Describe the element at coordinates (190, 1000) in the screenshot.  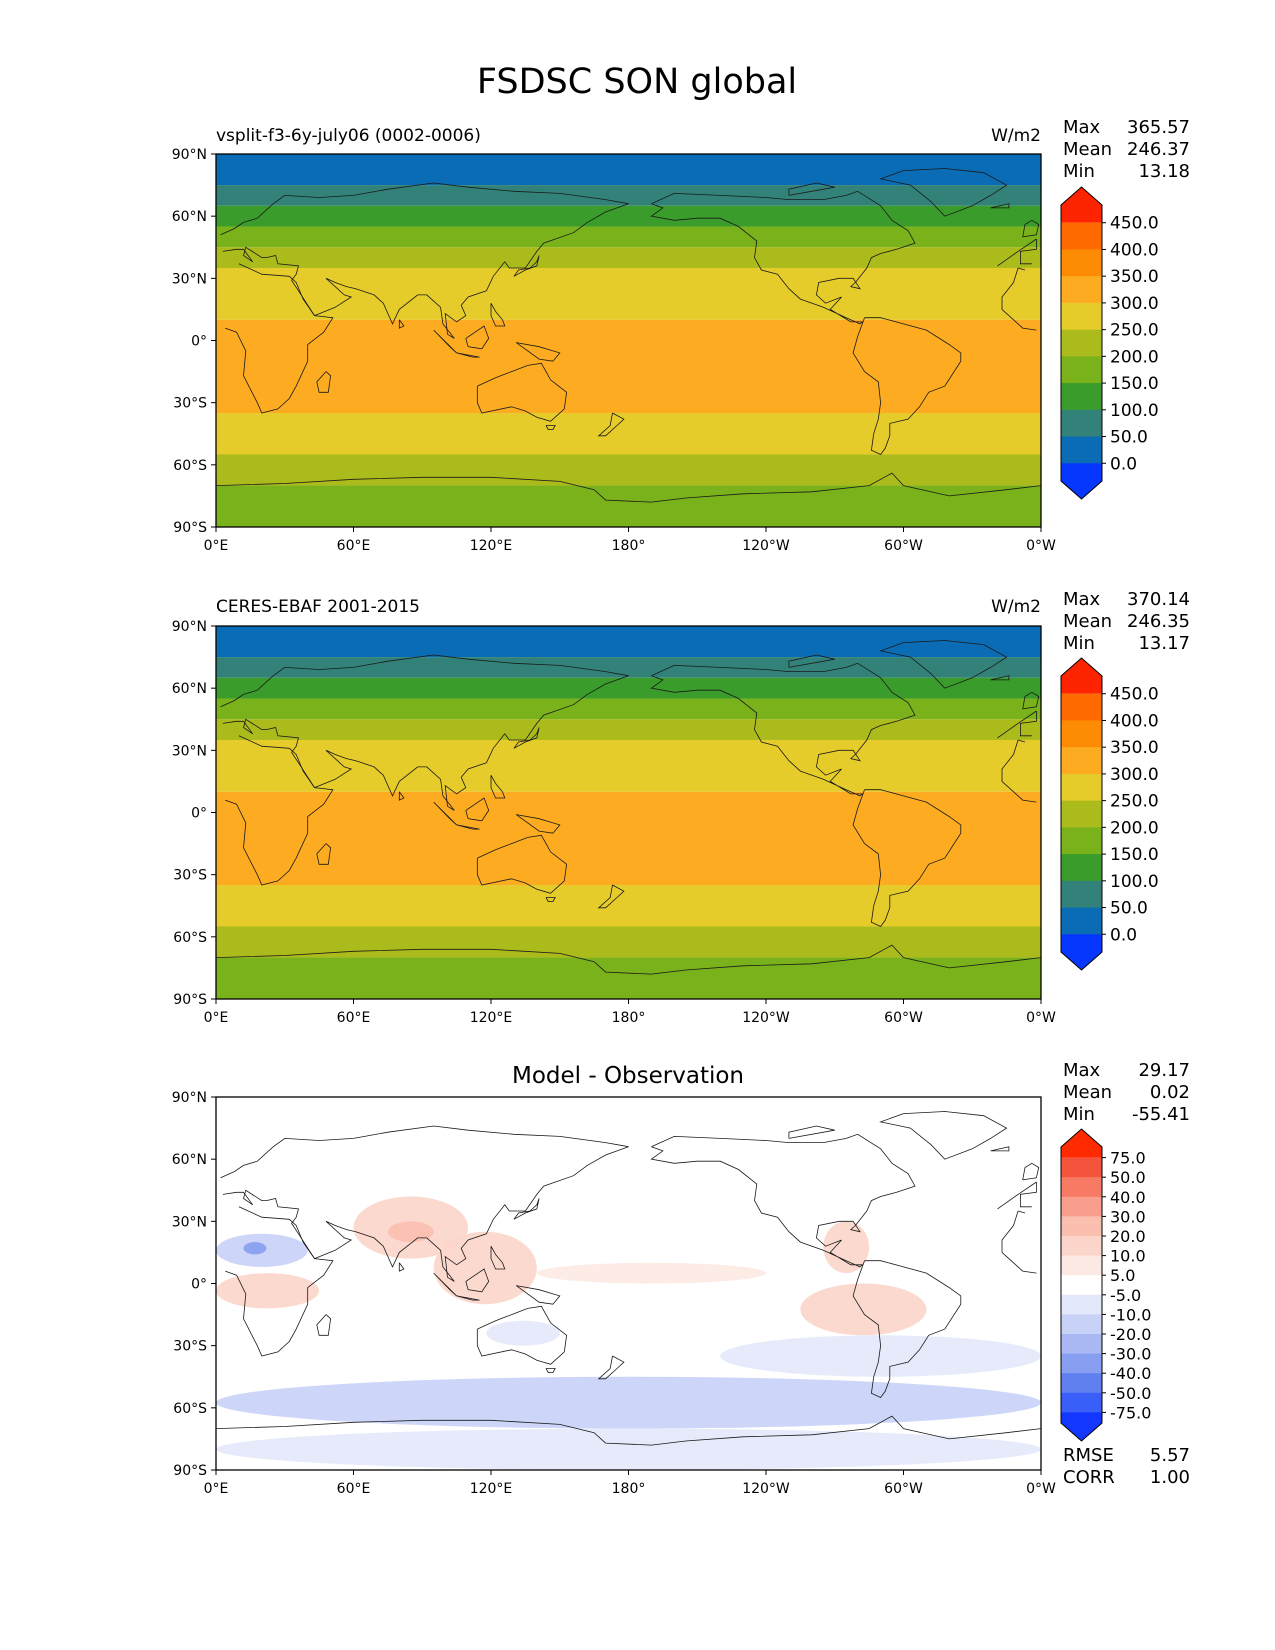
I see `y-tick-label: 90°S` at that location.